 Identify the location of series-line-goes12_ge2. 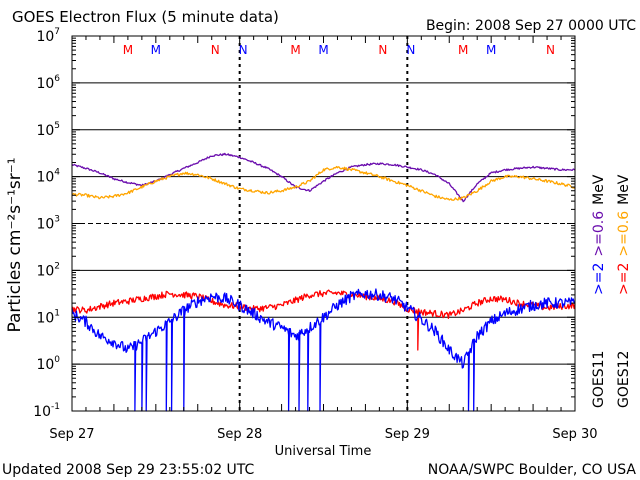
(323, 320).